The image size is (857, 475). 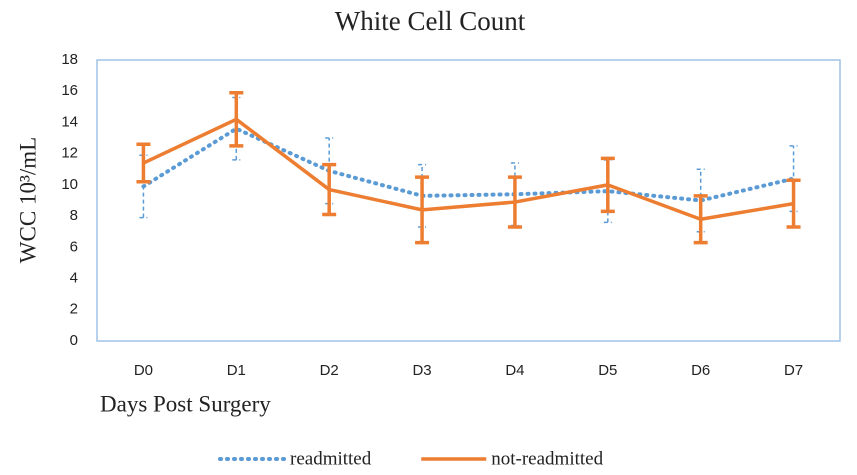 I want to click on error-bar, so click(x=793, y=203).